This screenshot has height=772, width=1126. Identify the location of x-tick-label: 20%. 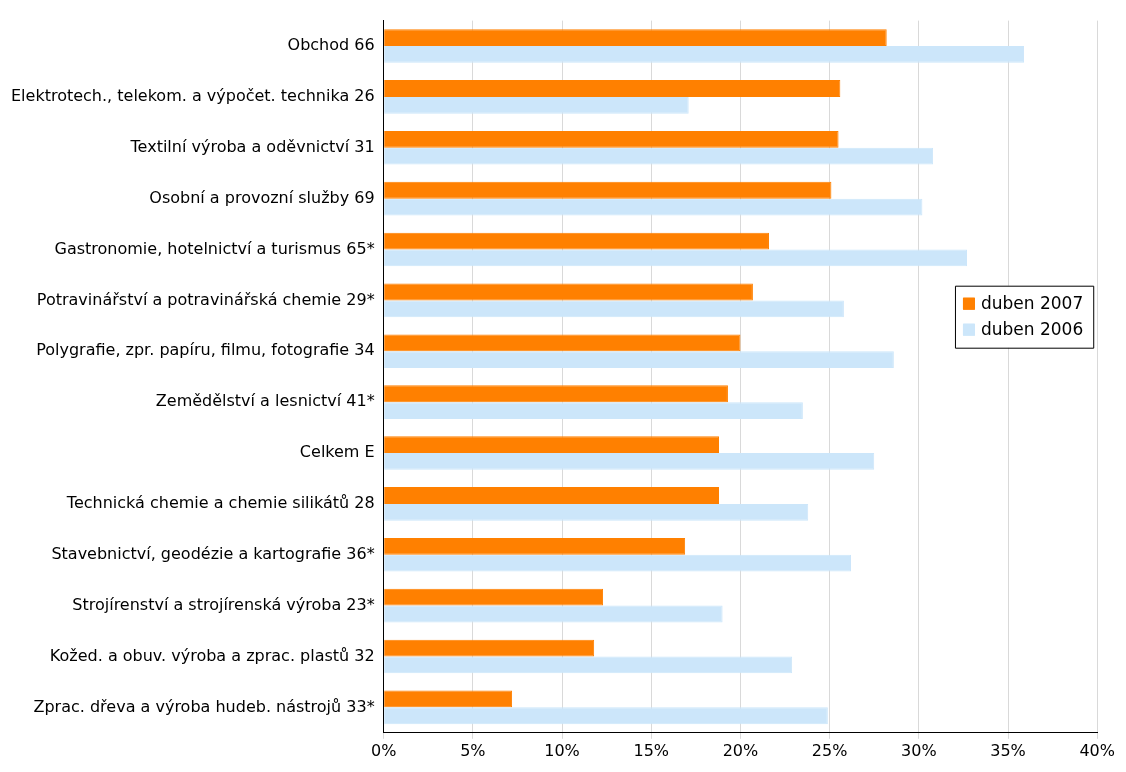
(740, 750).